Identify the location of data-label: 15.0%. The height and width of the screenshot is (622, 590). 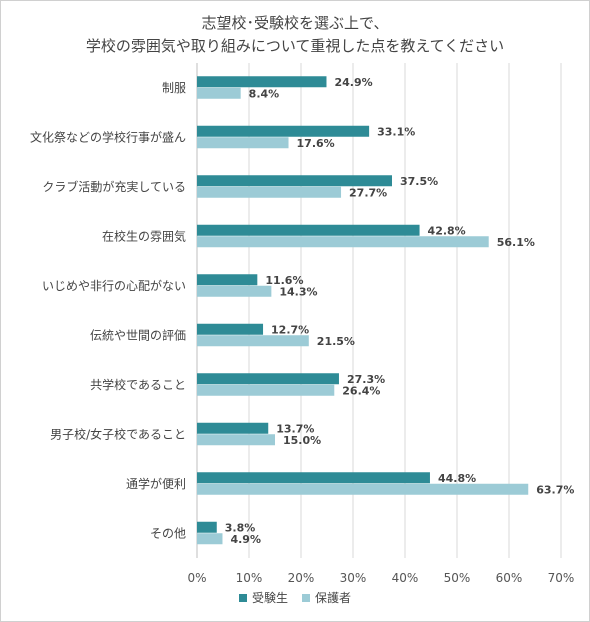
(302, 440).